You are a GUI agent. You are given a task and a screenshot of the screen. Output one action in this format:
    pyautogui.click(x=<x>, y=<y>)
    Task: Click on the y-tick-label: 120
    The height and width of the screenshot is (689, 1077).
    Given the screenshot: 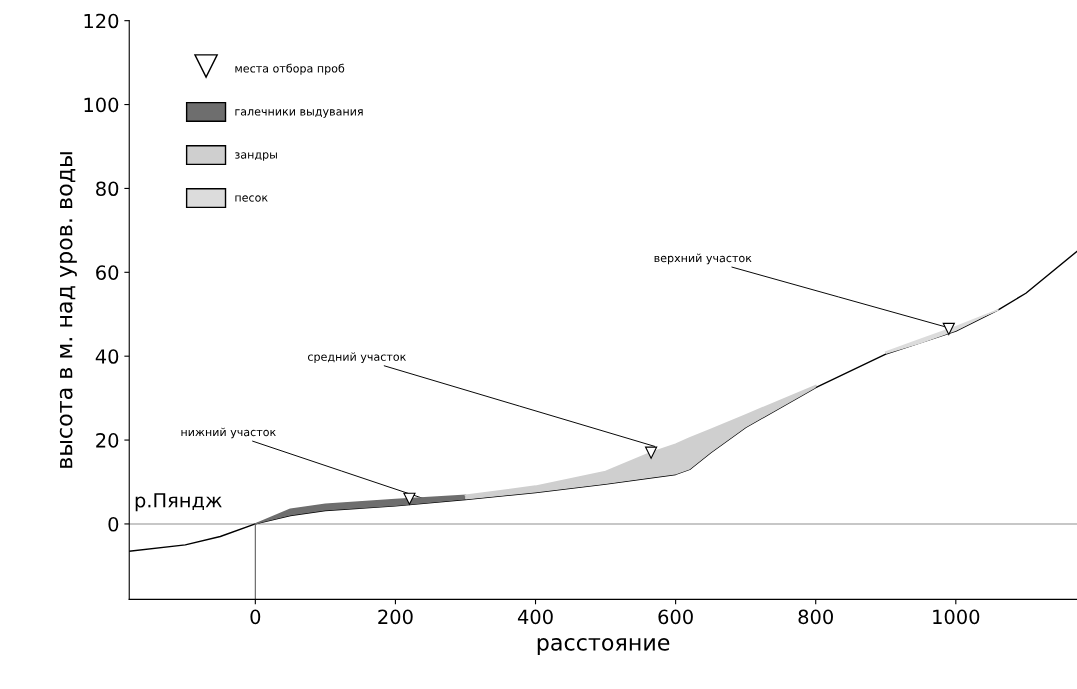 What is the action you would take?
    pyautogui.click(x=101, y=21)
    